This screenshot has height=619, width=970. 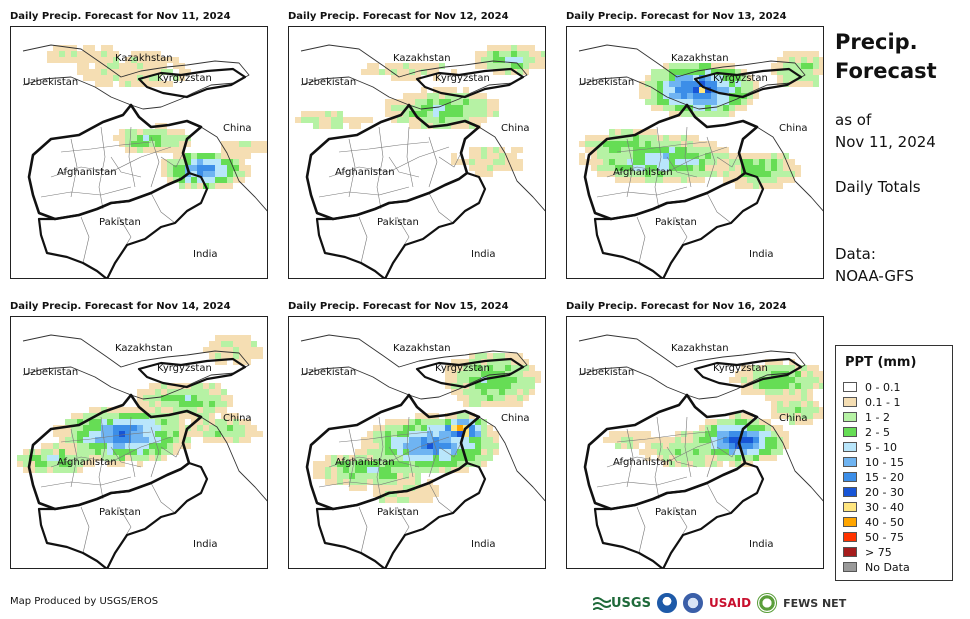 I want to click on afghanistan-border, so click(x=393, y=452).